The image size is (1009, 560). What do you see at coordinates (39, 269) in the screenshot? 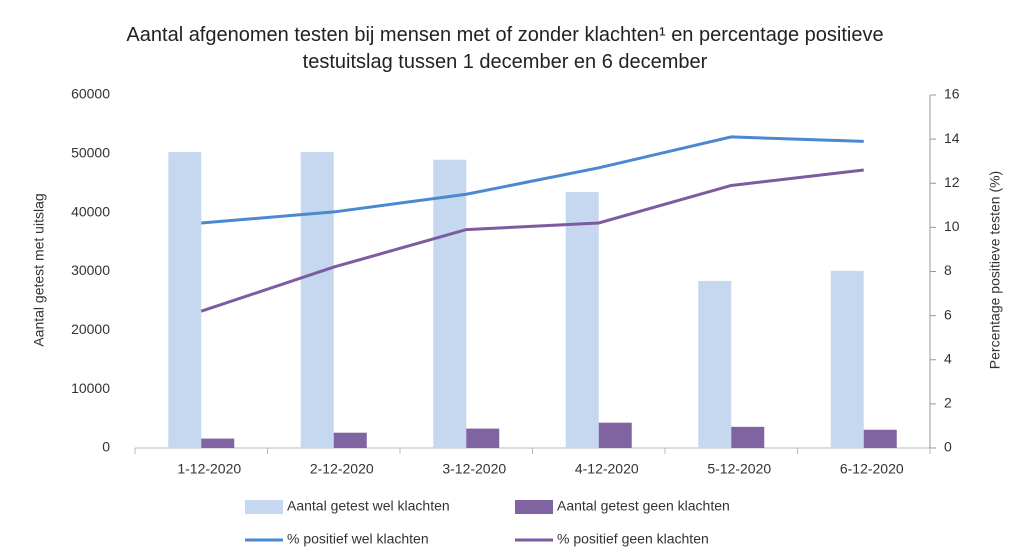
I see `y-axis-label: Aantal getest met uitslag` at bounding box center [39, 269].